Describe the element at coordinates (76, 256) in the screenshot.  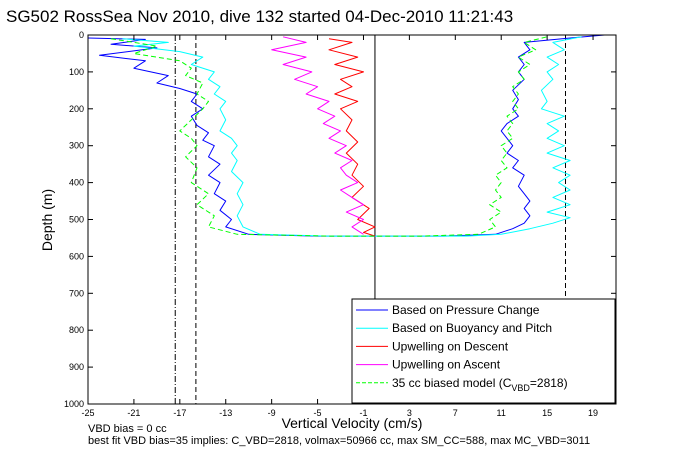
I see `y-tick-label-6: 600` at that location.